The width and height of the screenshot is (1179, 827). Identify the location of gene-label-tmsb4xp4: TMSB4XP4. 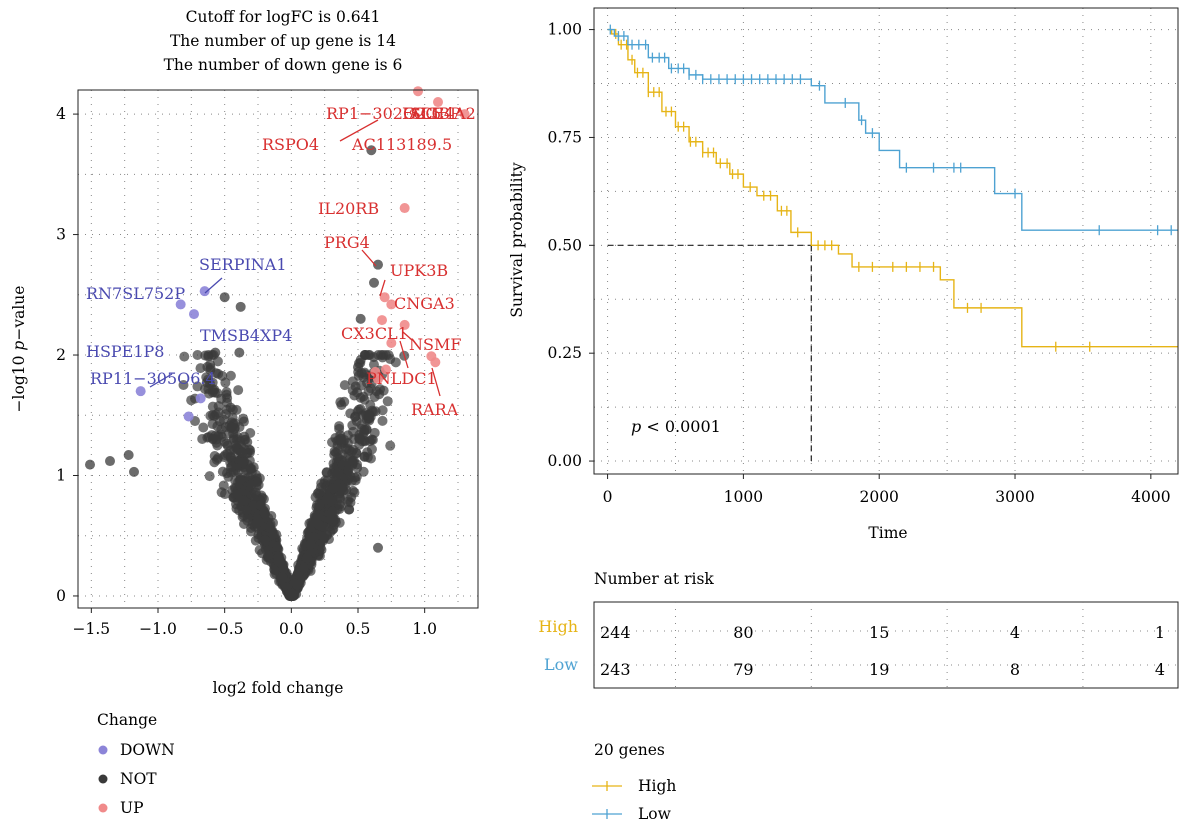
(246, 335).